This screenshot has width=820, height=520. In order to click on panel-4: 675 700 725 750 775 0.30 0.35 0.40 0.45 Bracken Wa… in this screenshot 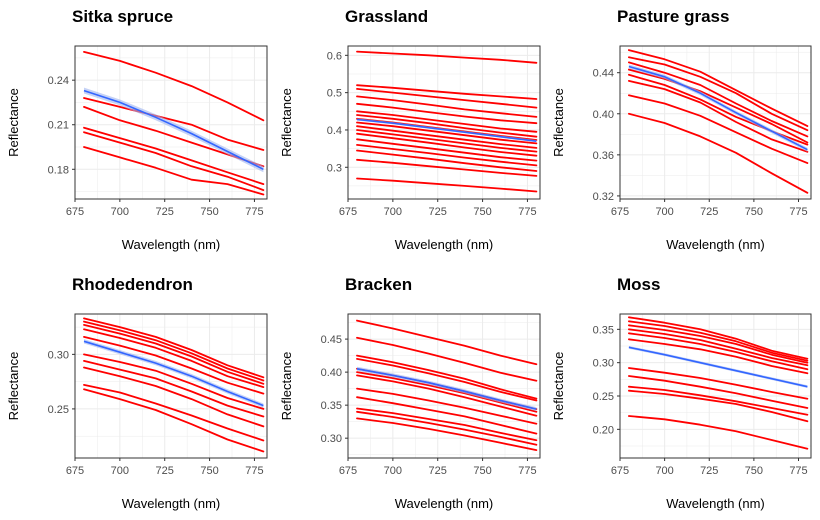, I will do `click(410, 393)`.